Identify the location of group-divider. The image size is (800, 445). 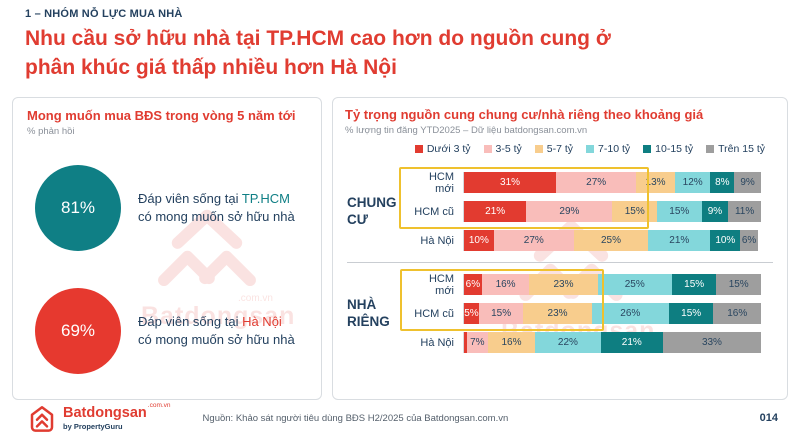
(560, 262).